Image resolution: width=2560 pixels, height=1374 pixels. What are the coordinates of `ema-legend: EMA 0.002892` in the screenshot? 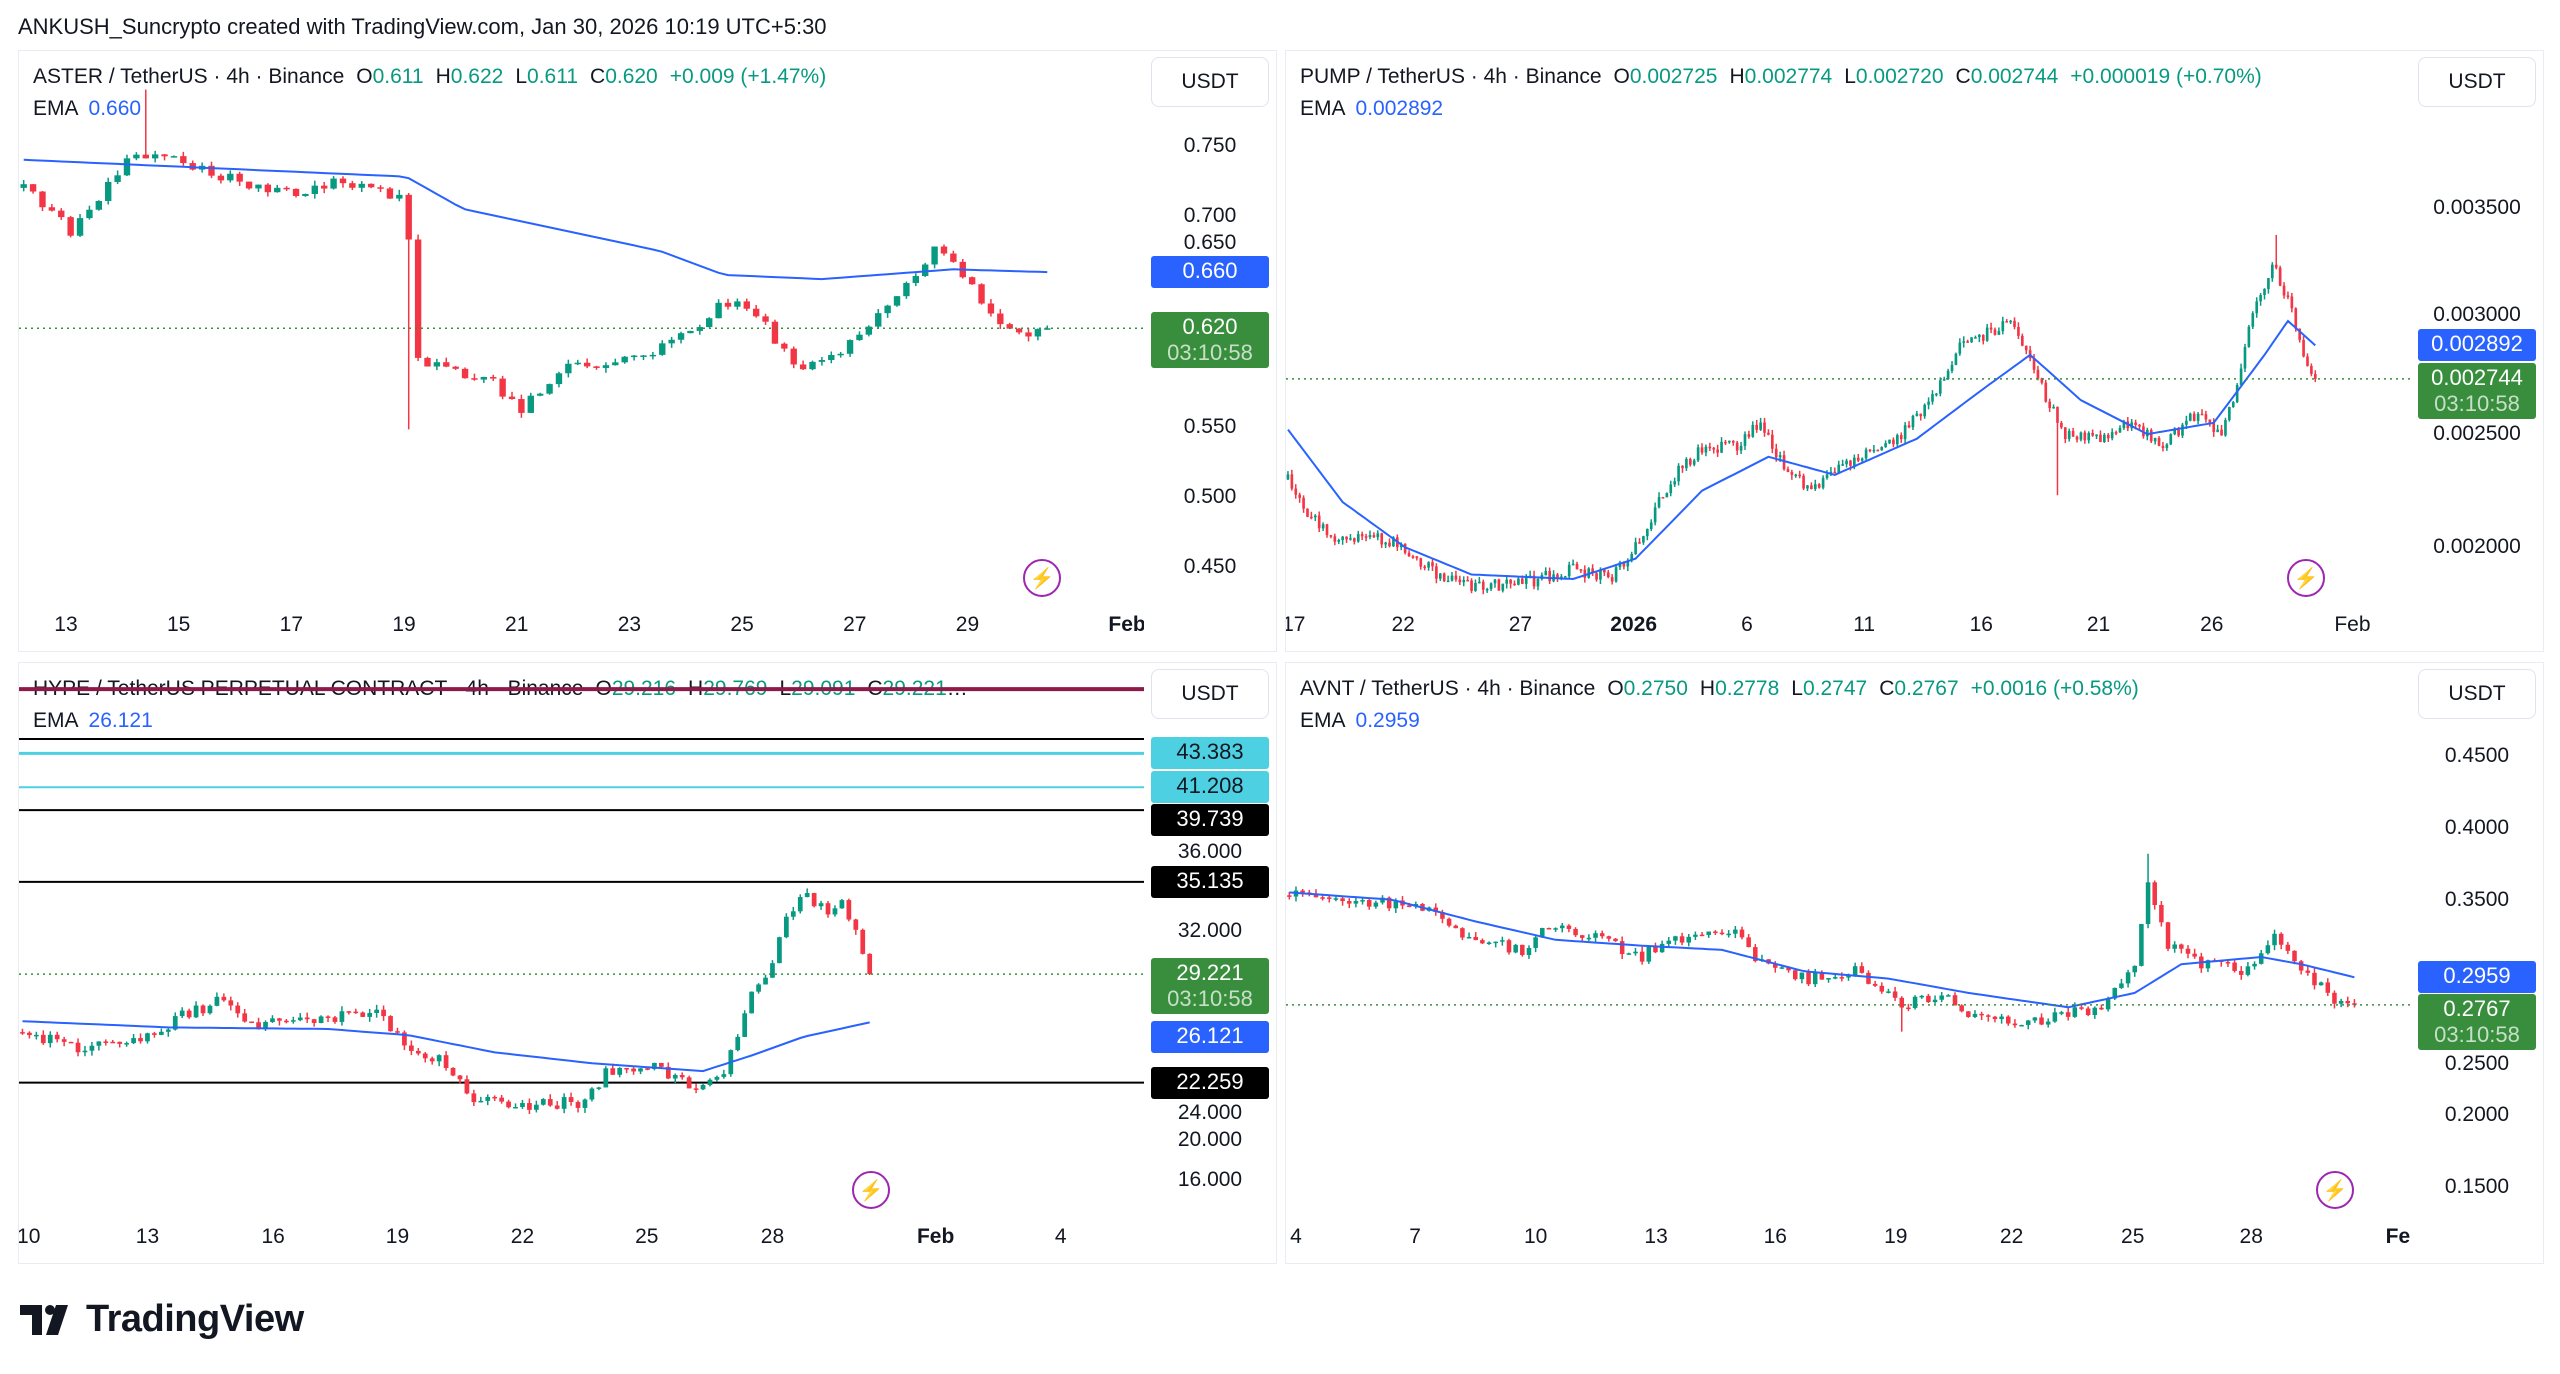 It's located at (1371, 109).